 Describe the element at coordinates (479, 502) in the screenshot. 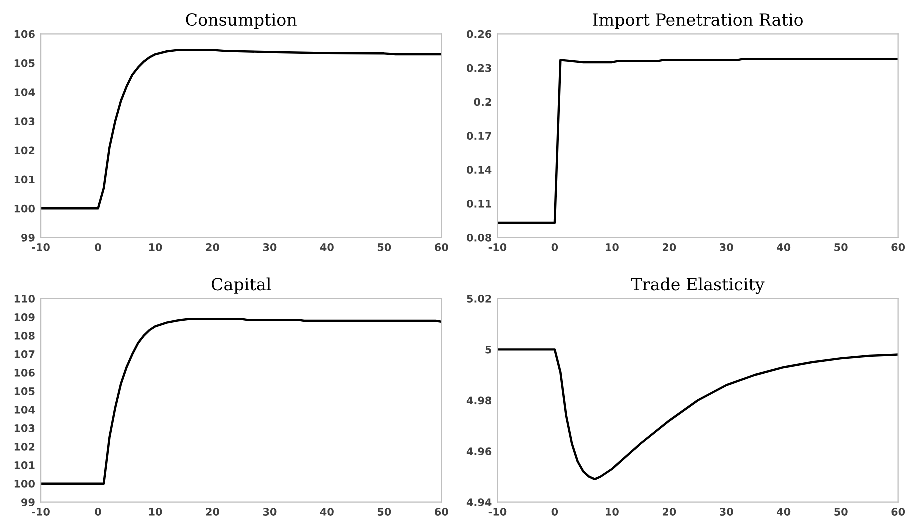

I see `y-tick-label: 4.94` at that location.